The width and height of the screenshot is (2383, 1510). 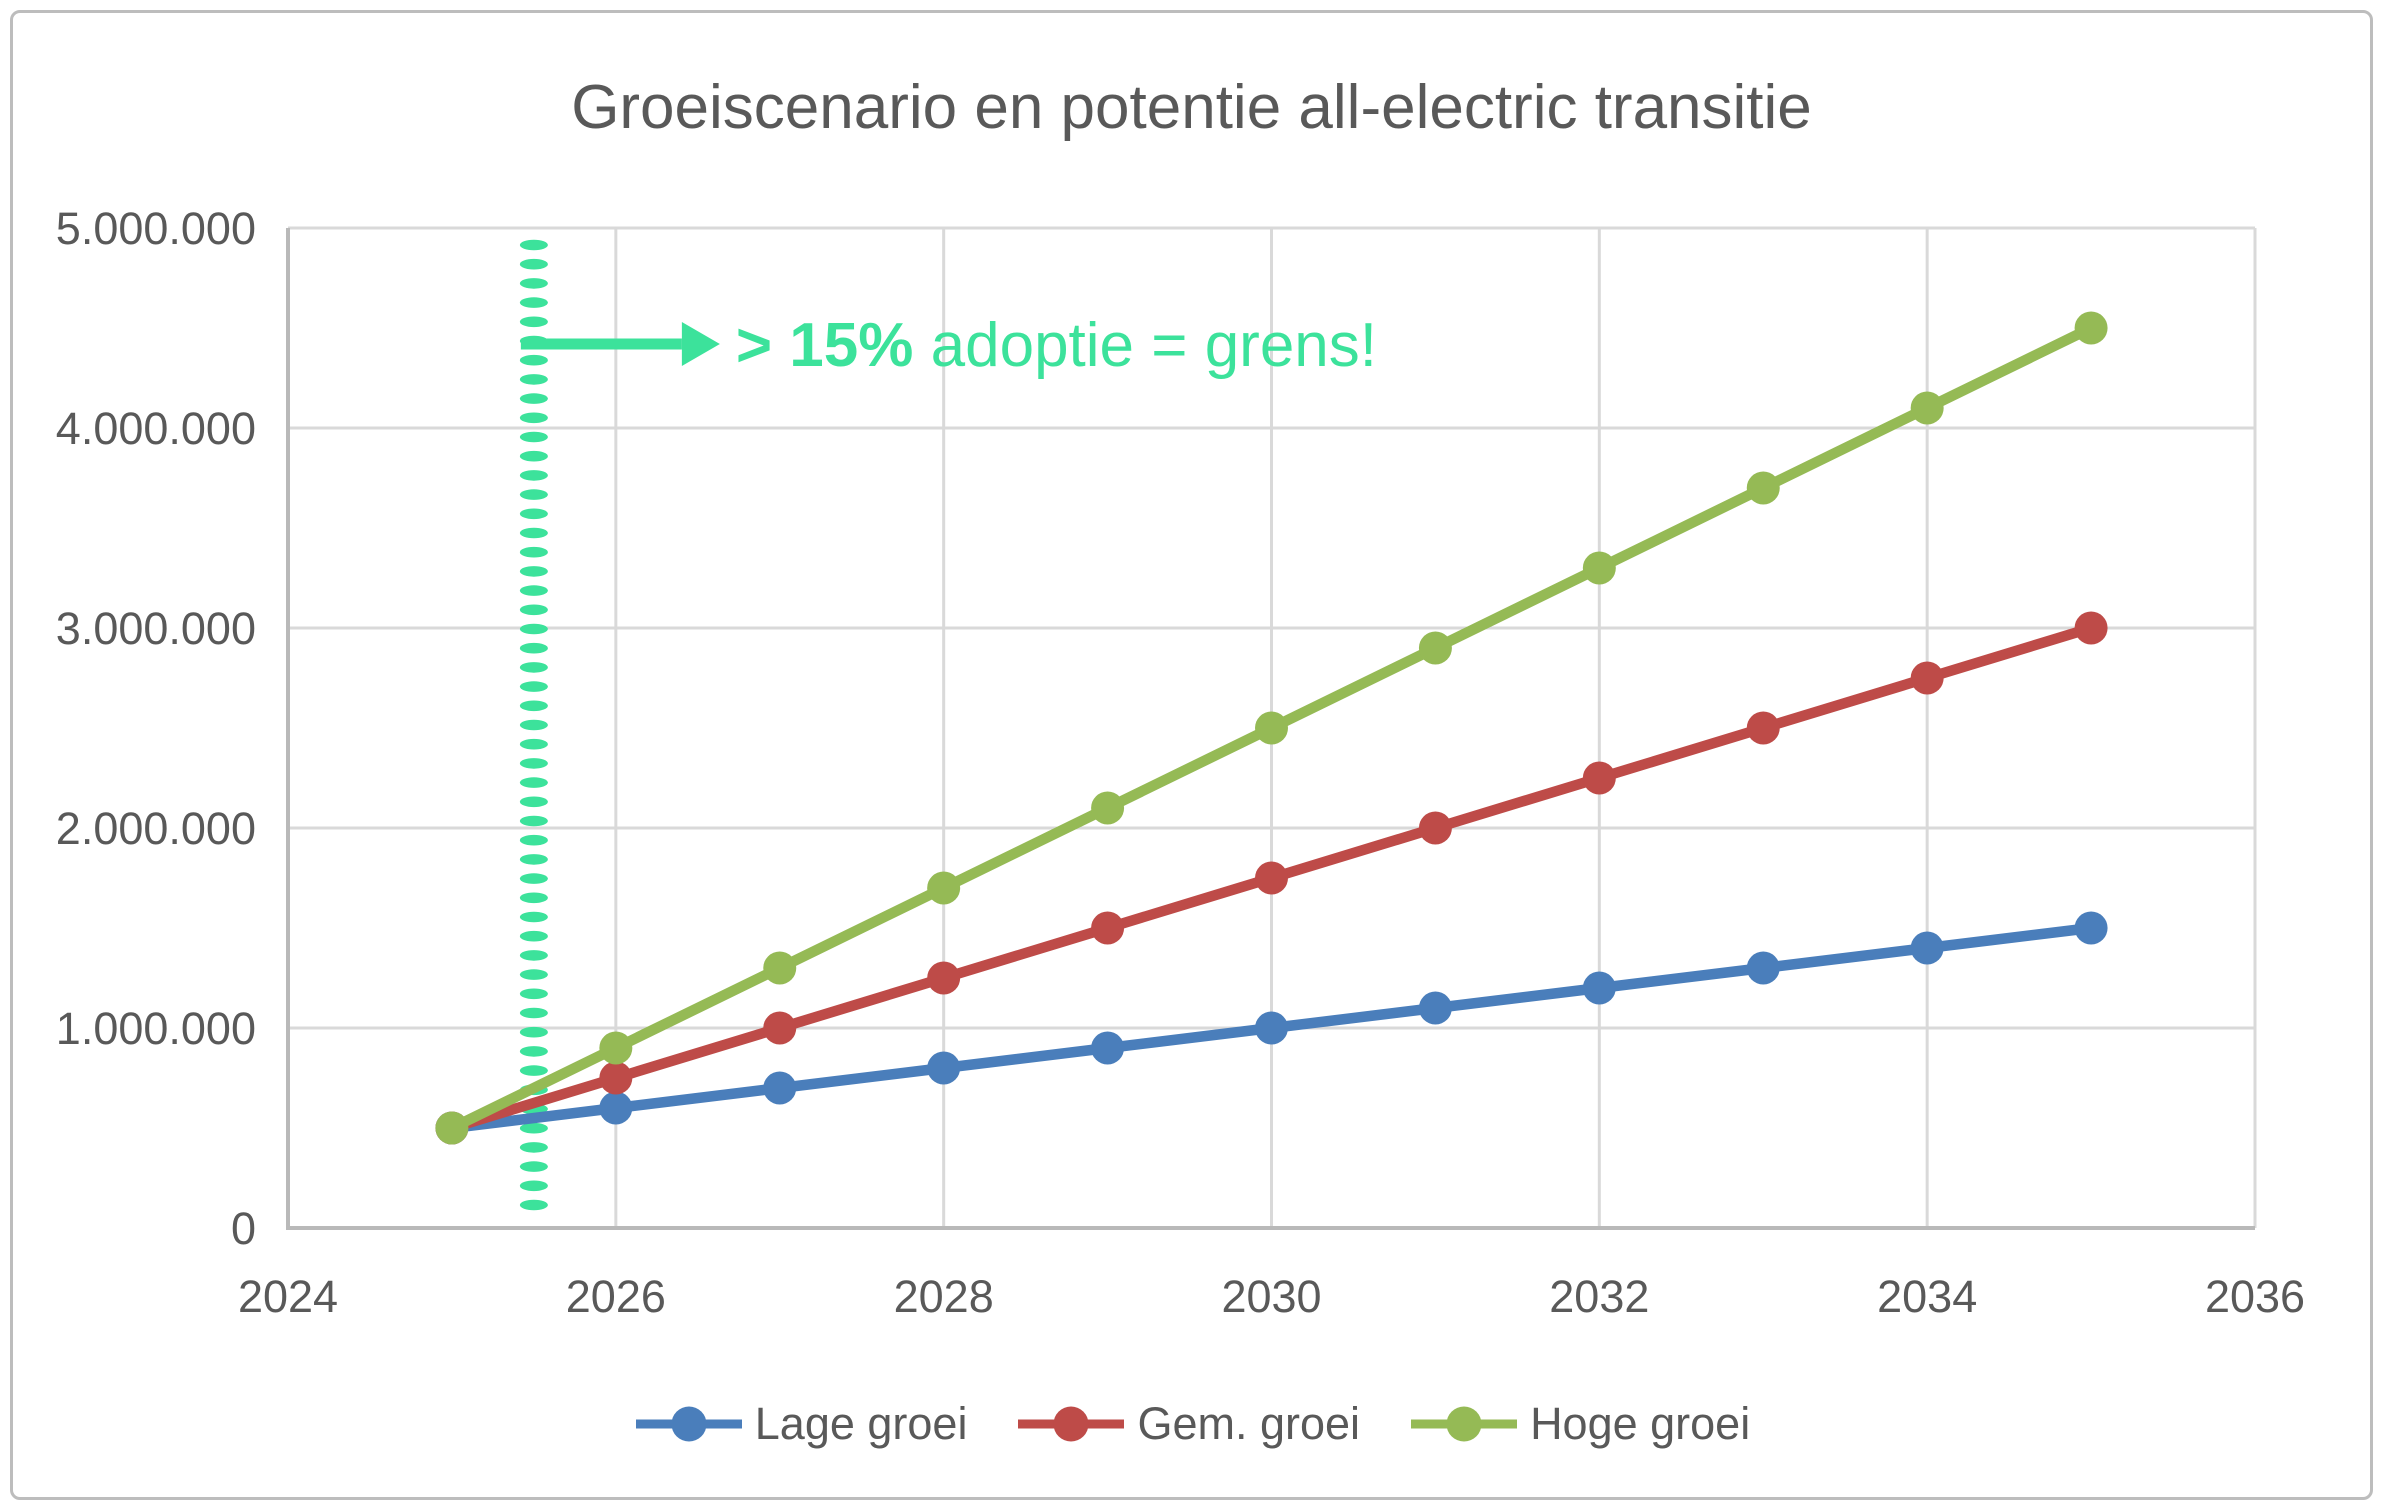 What do you see at coordinates (1640, 1423) in the screenshot?
I see `legend-label-hoge-groei: Hoge groei` at bounding box center [1640, 1423].